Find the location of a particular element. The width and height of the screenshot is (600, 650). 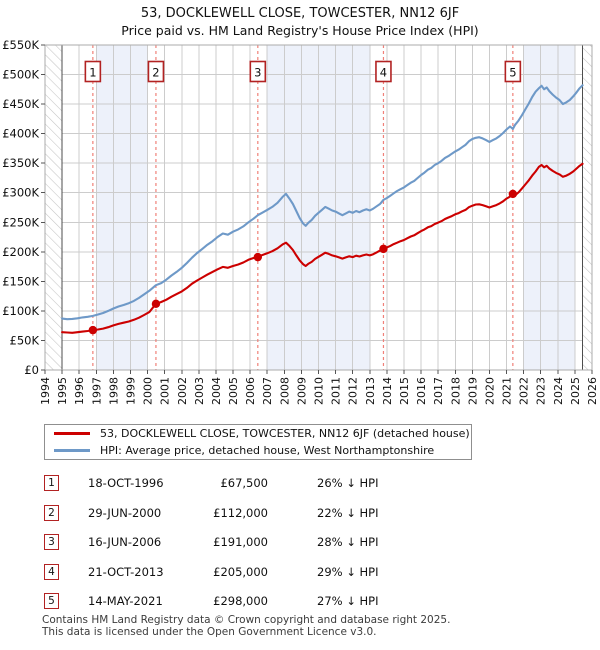

y-tick-label: £400K is located at coordinates (20, 134).